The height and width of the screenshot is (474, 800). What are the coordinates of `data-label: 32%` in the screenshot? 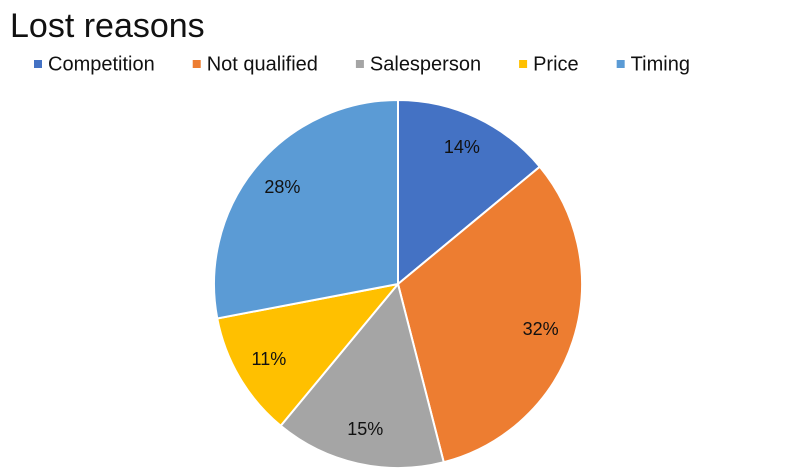 It's located at (541, 329).